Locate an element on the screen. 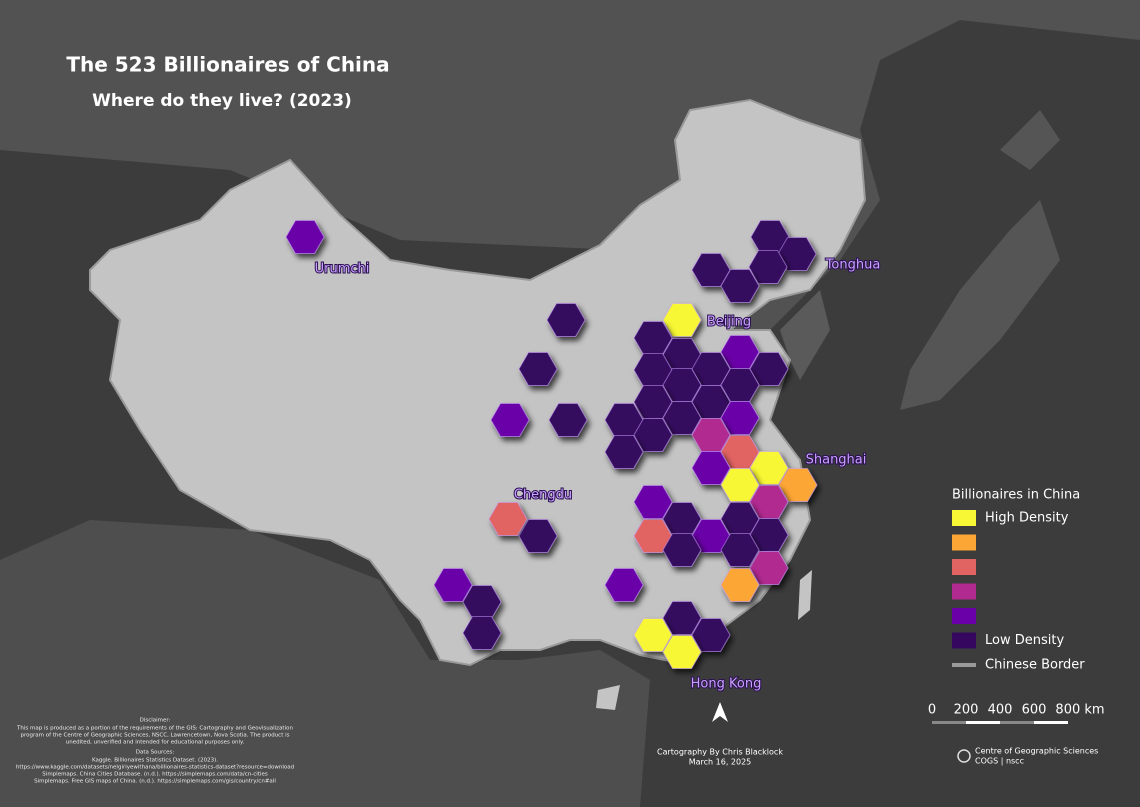  legend-title: Billionaires in China is located at coordinates (1016, 495).